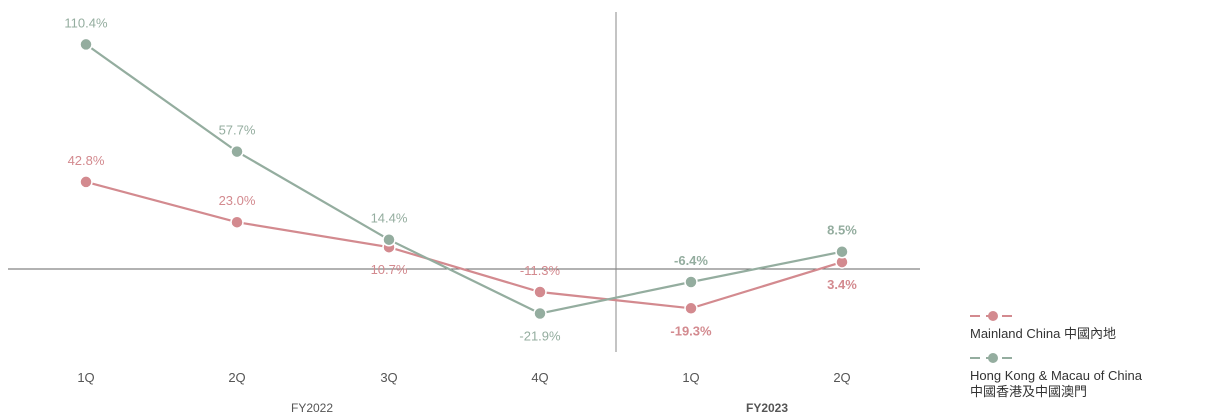  I want to click on data-label-mainland-5: -19.3%, so click(691, 330).